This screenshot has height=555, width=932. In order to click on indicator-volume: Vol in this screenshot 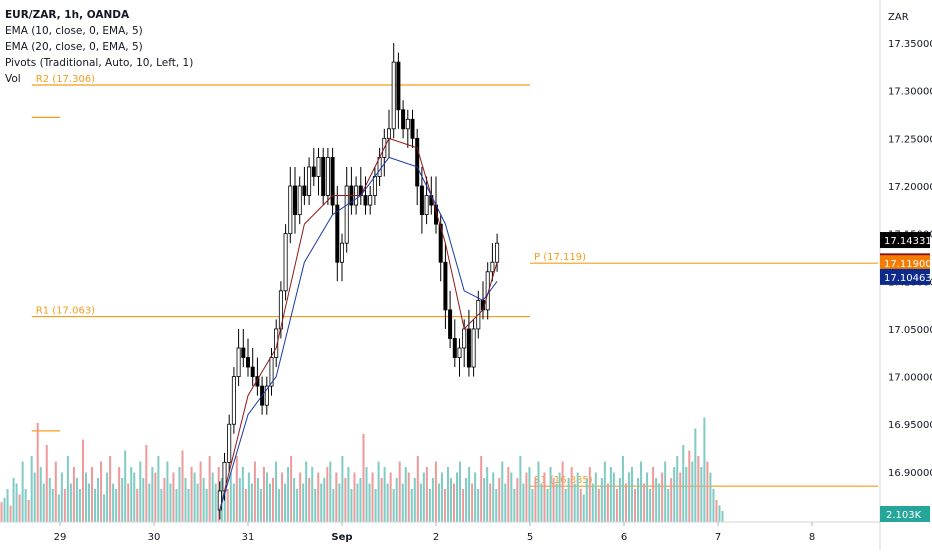, I will do `click(13, 79)`.